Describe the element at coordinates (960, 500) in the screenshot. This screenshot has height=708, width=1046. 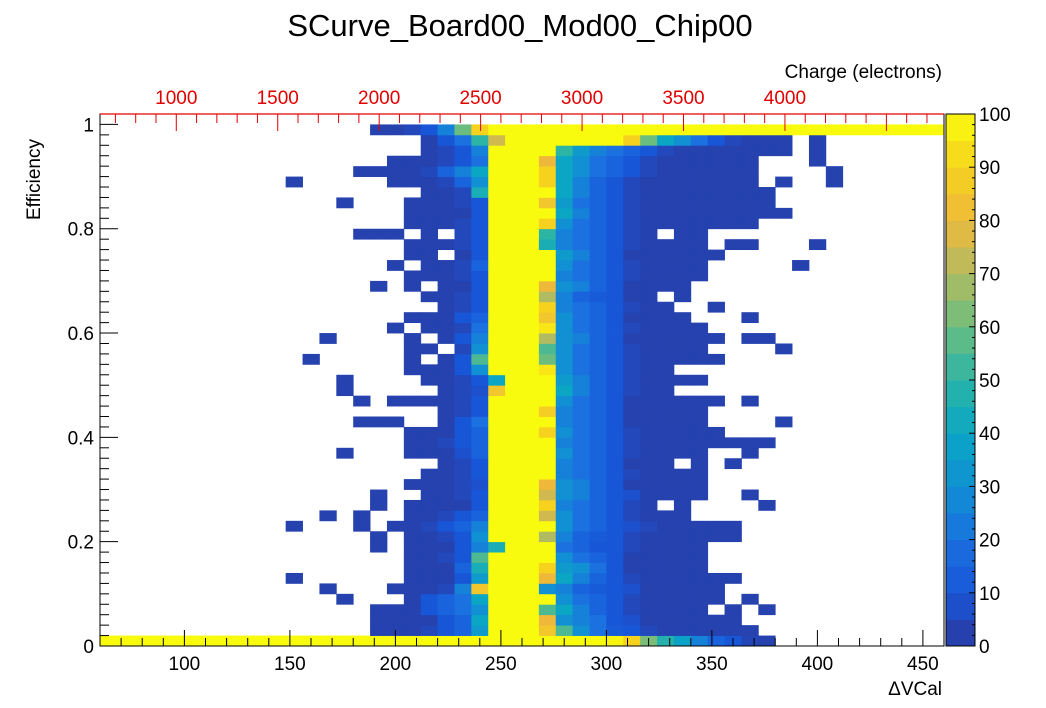
I see `palette-swatch` at that location.